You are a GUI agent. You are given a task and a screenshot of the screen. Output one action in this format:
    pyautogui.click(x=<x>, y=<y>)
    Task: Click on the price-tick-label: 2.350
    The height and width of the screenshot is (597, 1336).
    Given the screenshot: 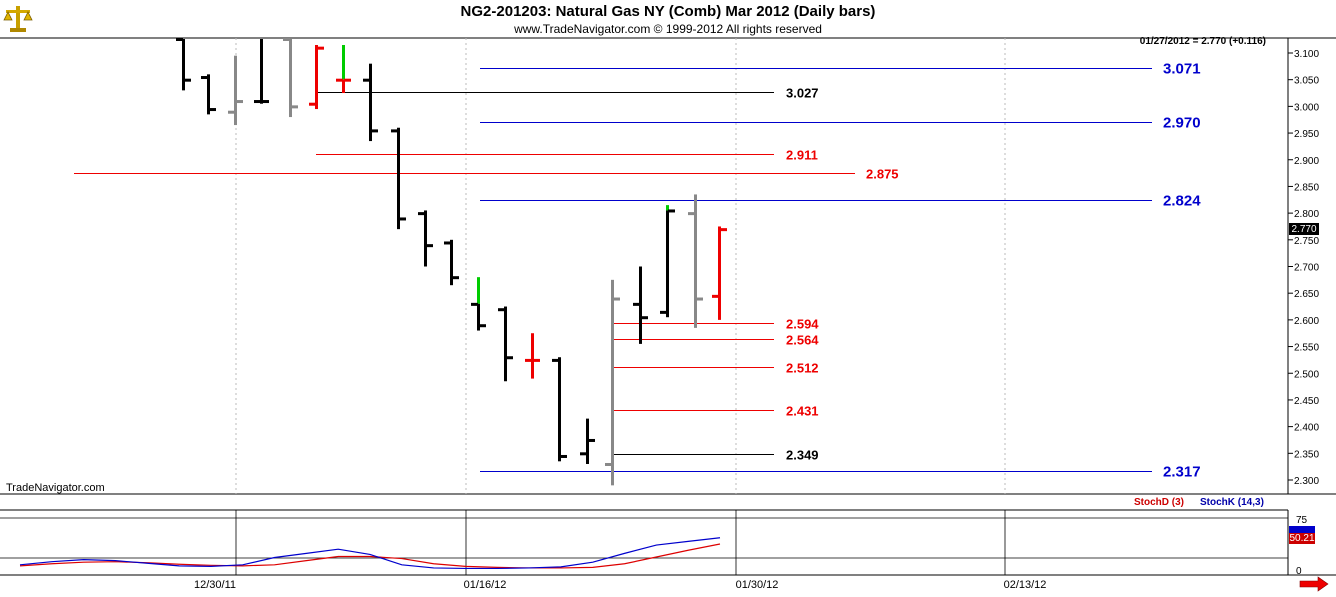 What is the action you would take?
    pyautogui.click(x=1306, y=454)
    